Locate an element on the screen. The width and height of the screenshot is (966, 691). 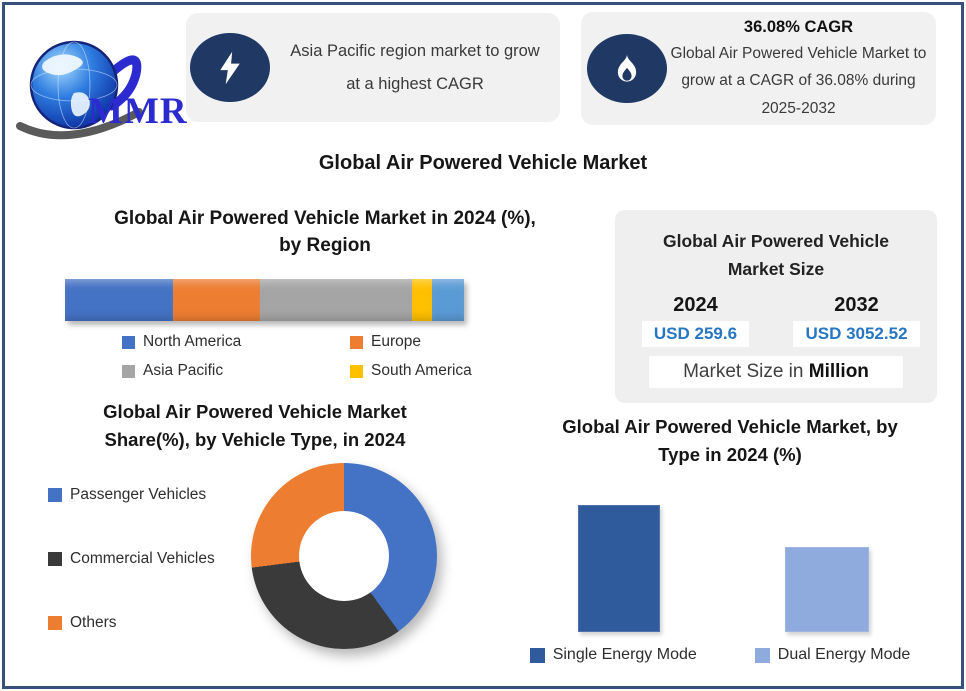
bar-single-energy-mode is located at coordinates (619, 568).